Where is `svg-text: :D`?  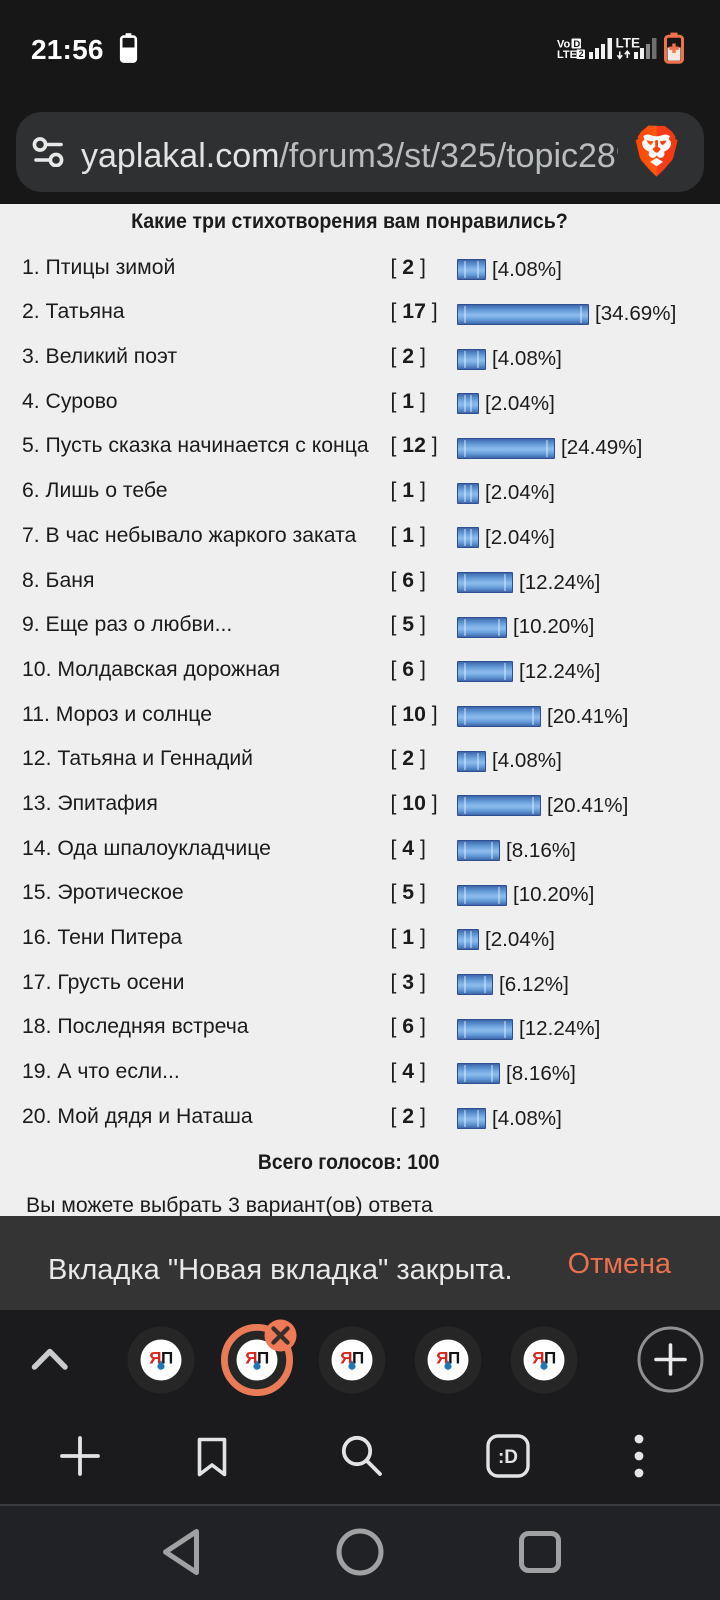
svg-text: :D is located at coordinates (508, 1457).